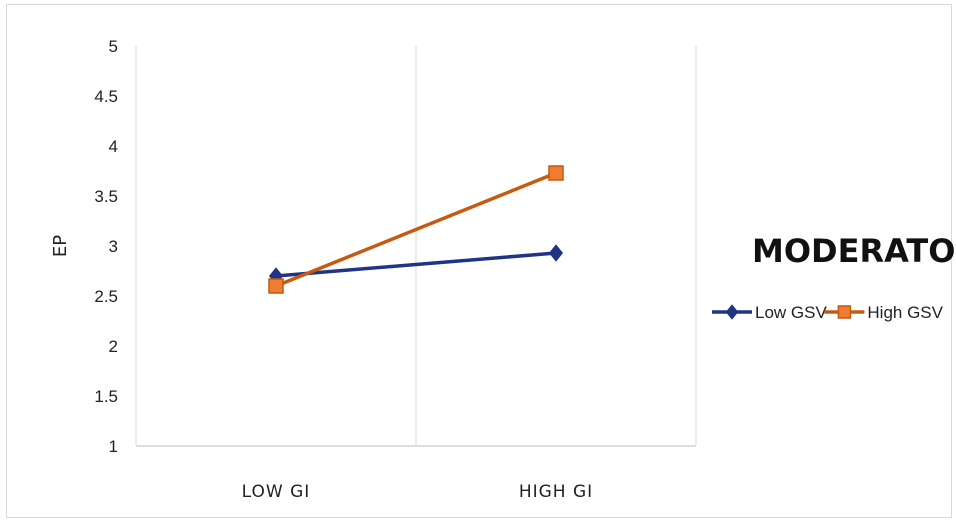  Describe the element at coordinates (106, 96) in the screenshot. I see `y-tick-label: 4.5` at that location.